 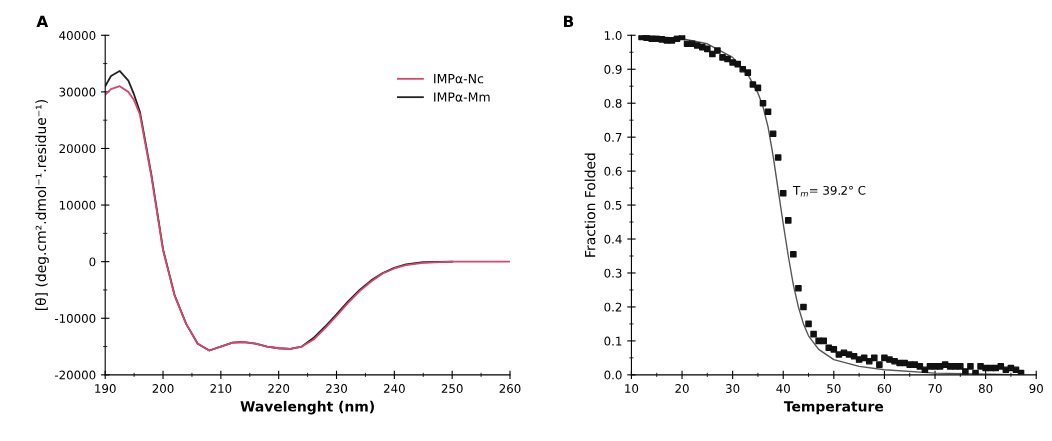 I want to click on x-axis-title: Wavelenght (nm), so click(x=307, y=407).